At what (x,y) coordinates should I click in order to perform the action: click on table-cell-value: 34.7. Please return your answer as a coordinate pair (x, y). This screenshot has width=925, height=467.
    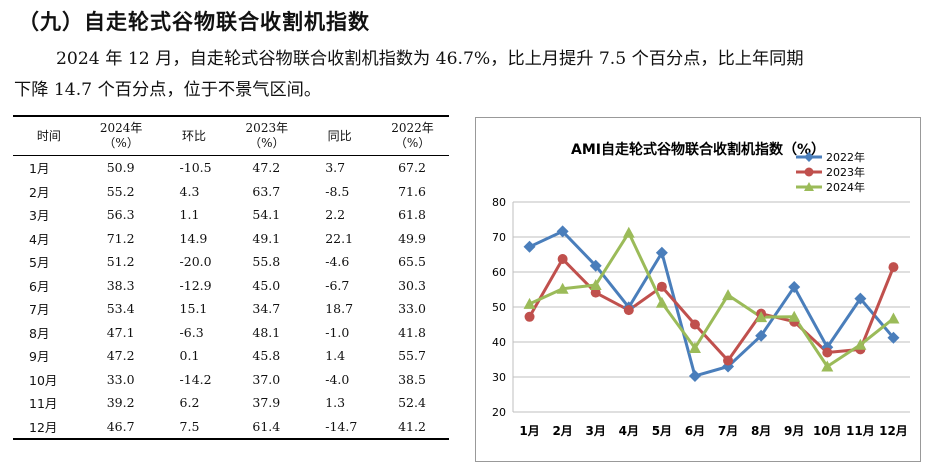
    Looking at the image, I should click on (266, 309).